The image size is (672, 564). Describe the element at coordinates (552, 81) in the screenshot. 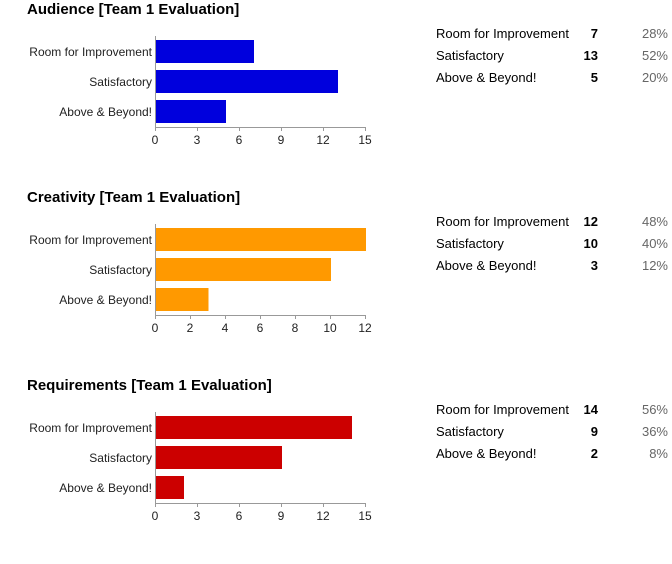

I see `table-row: Above & Beyond! 5 20%` at that location.